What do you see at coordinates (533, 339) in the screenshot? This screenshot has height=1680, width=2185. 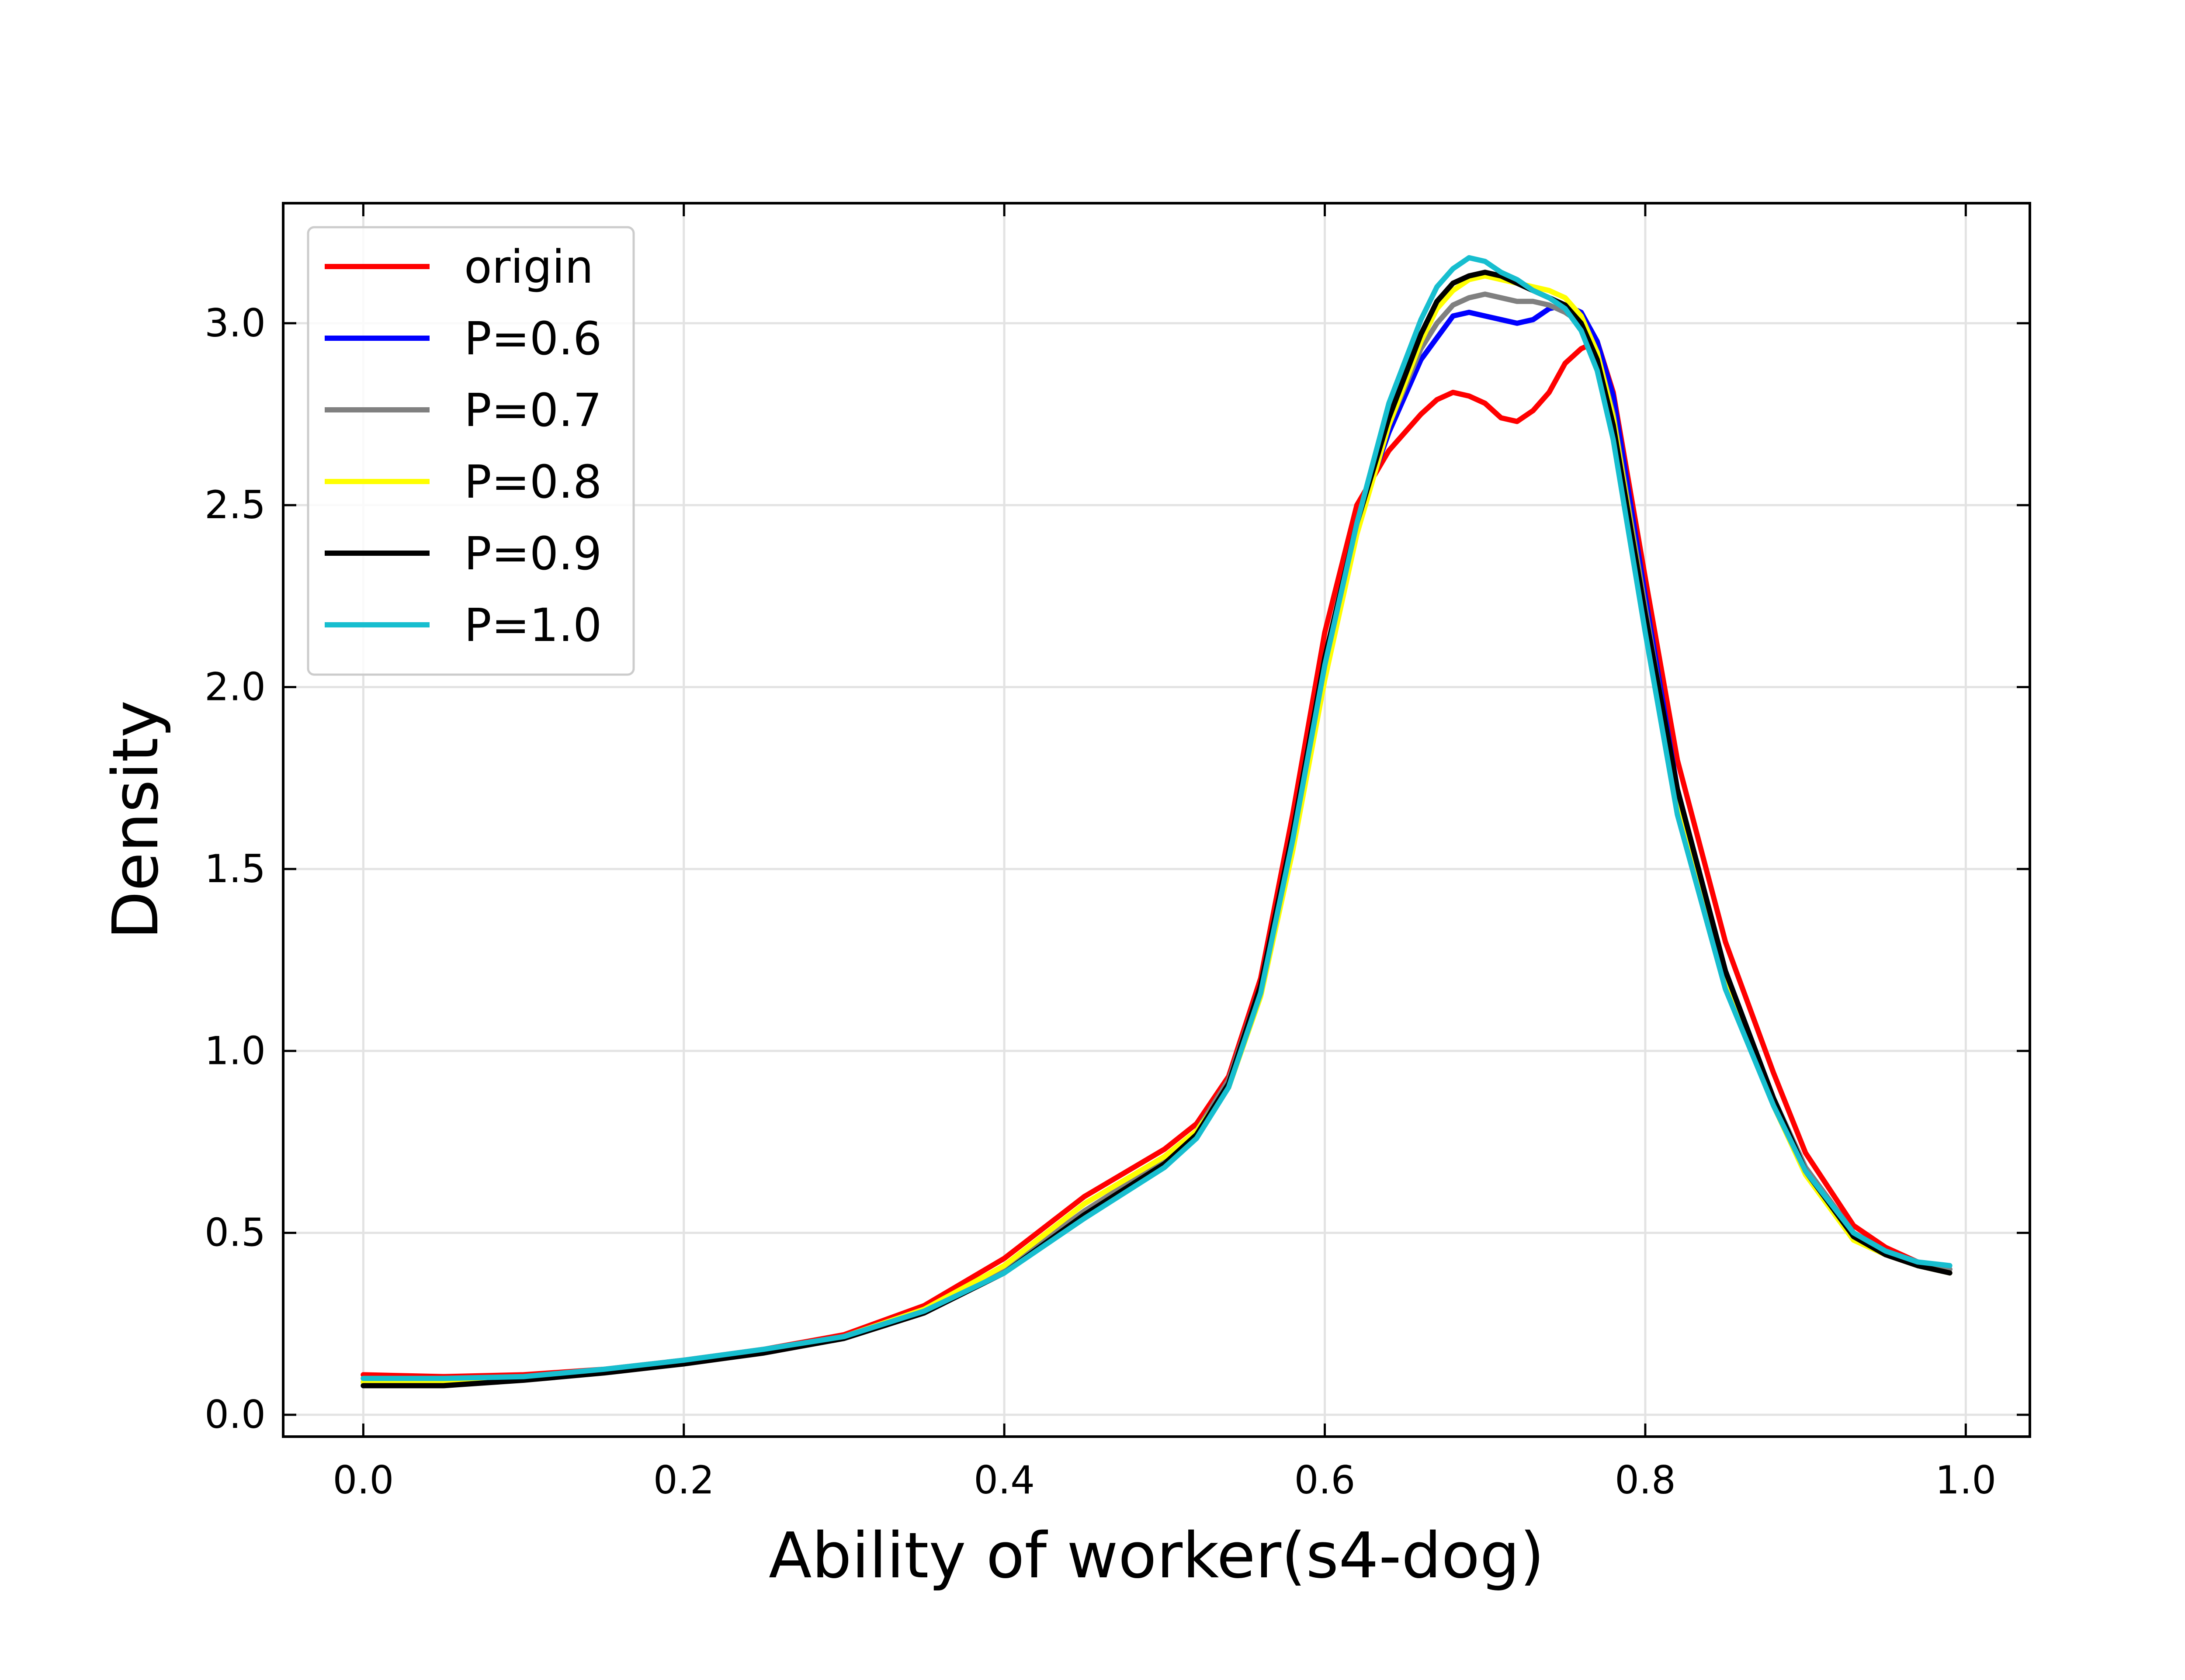 I see `legend-label-p-0-6: P=0.6` at bounding box center [533, 339].